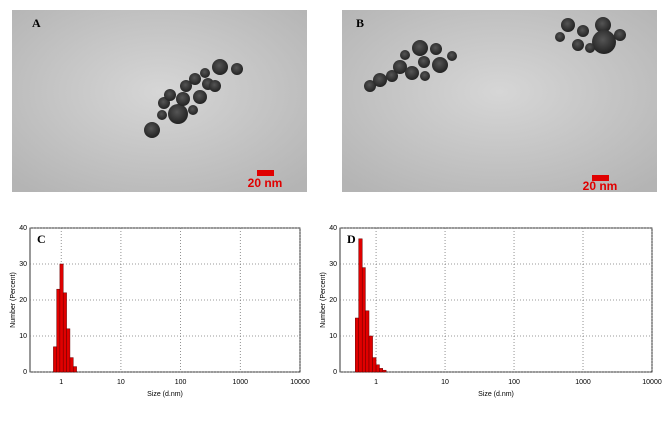 This screenshot has height=422, width=669. Describe the element at coordinates (360, 23) in the screenshot. I see `panel-label: B` at that location.